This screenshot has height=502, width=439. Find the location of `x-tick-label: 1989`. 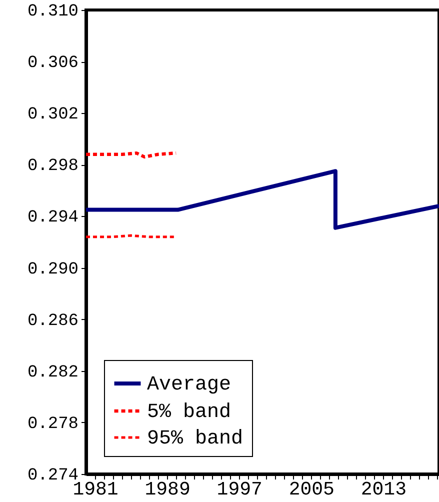

x-tick-label: 1989 is located at coordinates (167, 489).